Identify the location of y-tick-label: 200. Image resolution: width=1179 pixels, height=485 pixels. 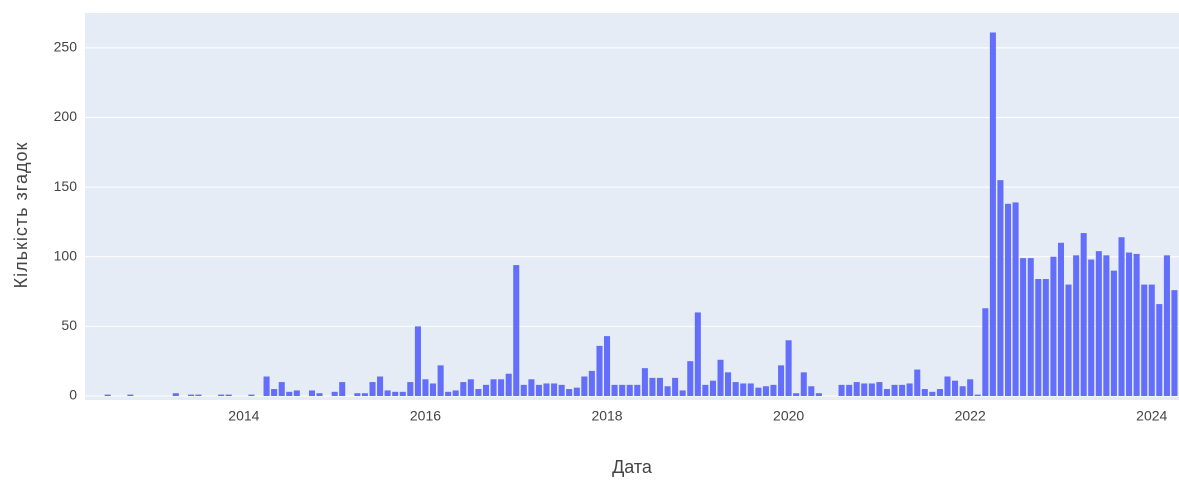
(66, 116).